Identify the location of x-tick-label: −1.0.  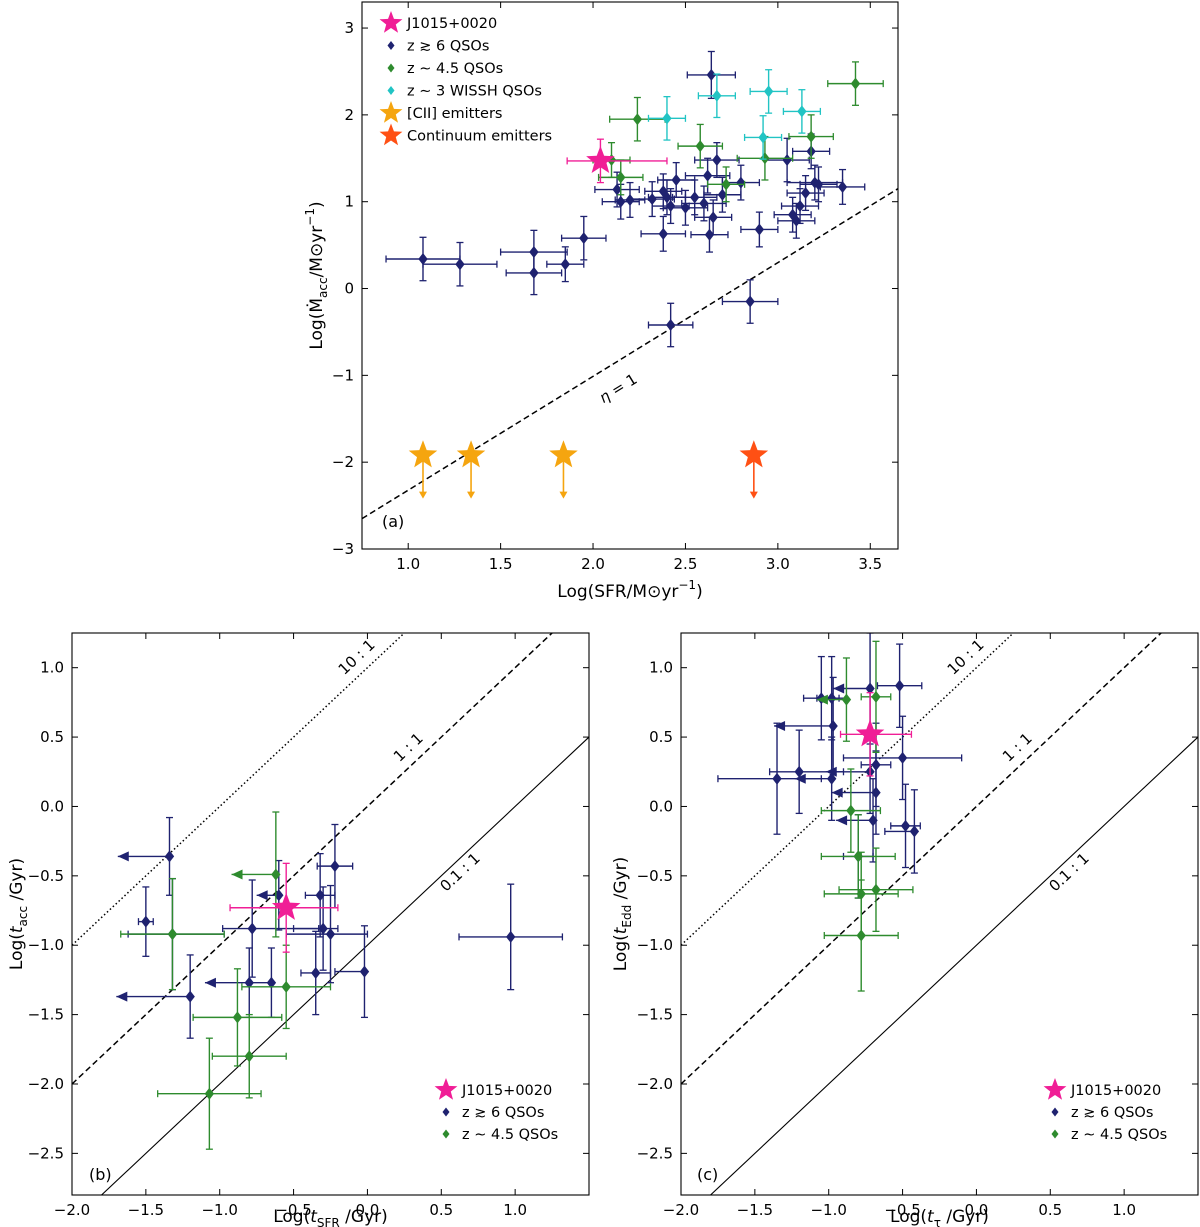
(219, 1210).